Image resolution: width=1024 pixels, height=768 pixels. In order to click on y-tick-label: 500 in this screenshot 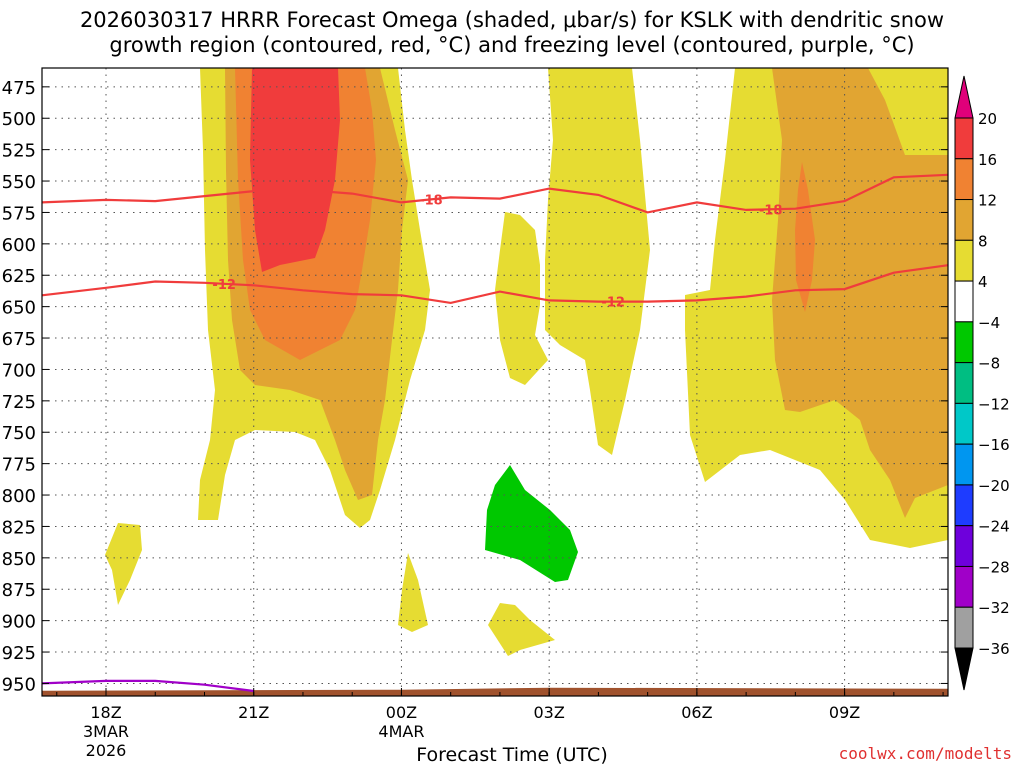, I will do `click(19, 119)`.